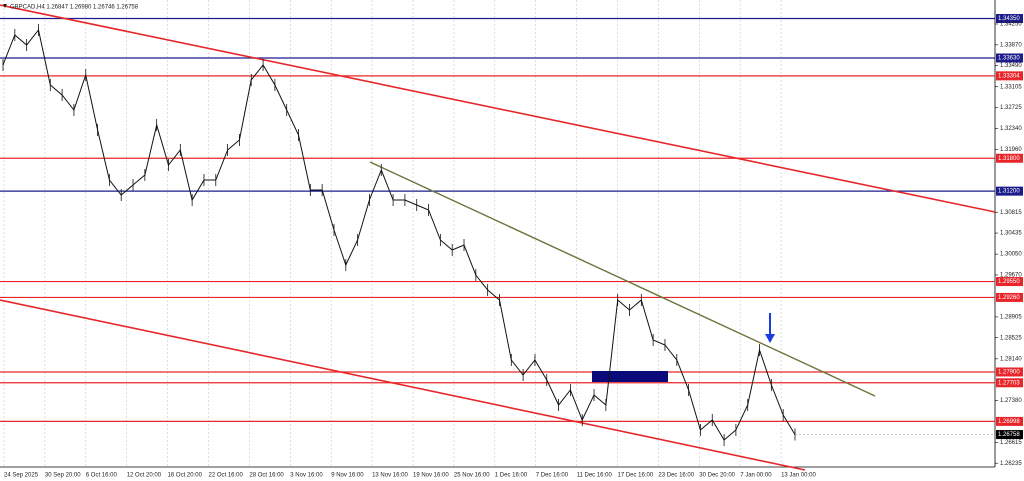 Image resolution: width=1024 pixels, height=481 pixels. I want to click on price-tick-label: 1.26235, so click(1011, 464).